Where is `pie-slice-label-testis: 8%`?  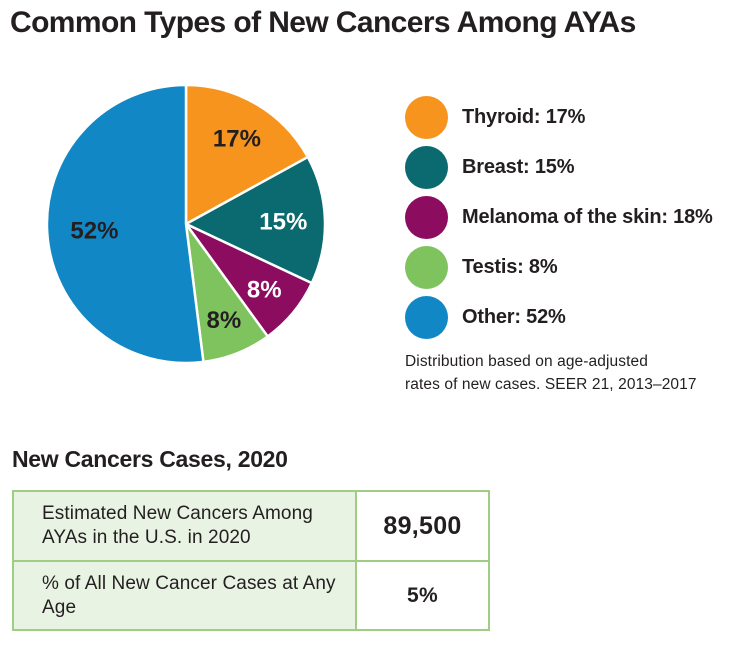
pie-slice-label-testis: 8% is located at coordinates (224, 320).